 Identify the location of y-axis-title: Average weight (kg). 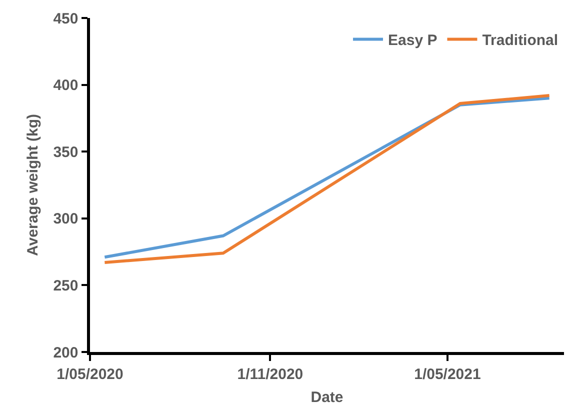
(33, 185).